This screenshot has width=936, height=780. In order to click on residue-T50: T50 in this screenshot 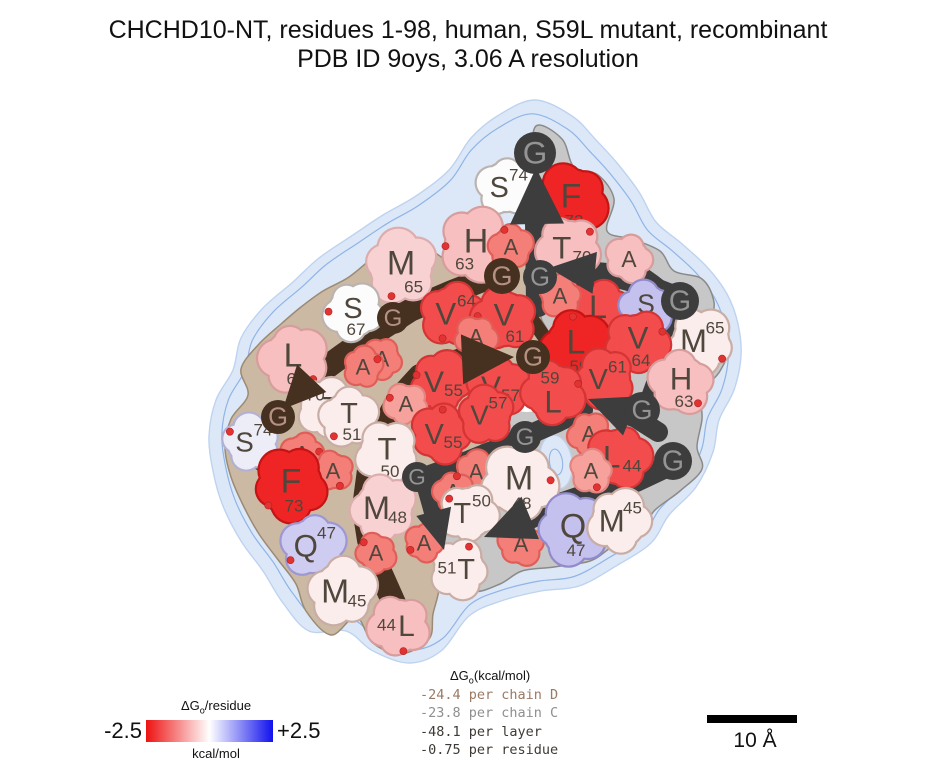, I will do `click(386, 455)`.